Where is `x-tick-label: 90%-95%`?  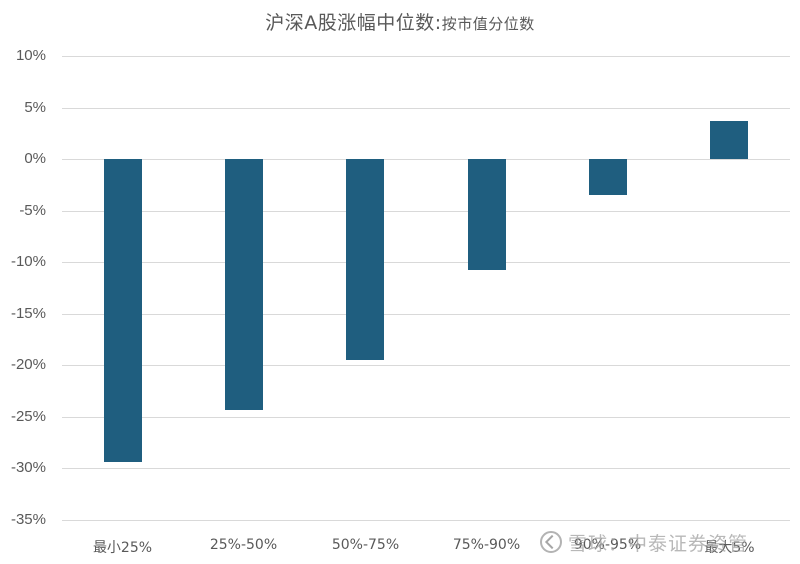 x-tick-label: 90%-95% is located at coordinates (607, 545).